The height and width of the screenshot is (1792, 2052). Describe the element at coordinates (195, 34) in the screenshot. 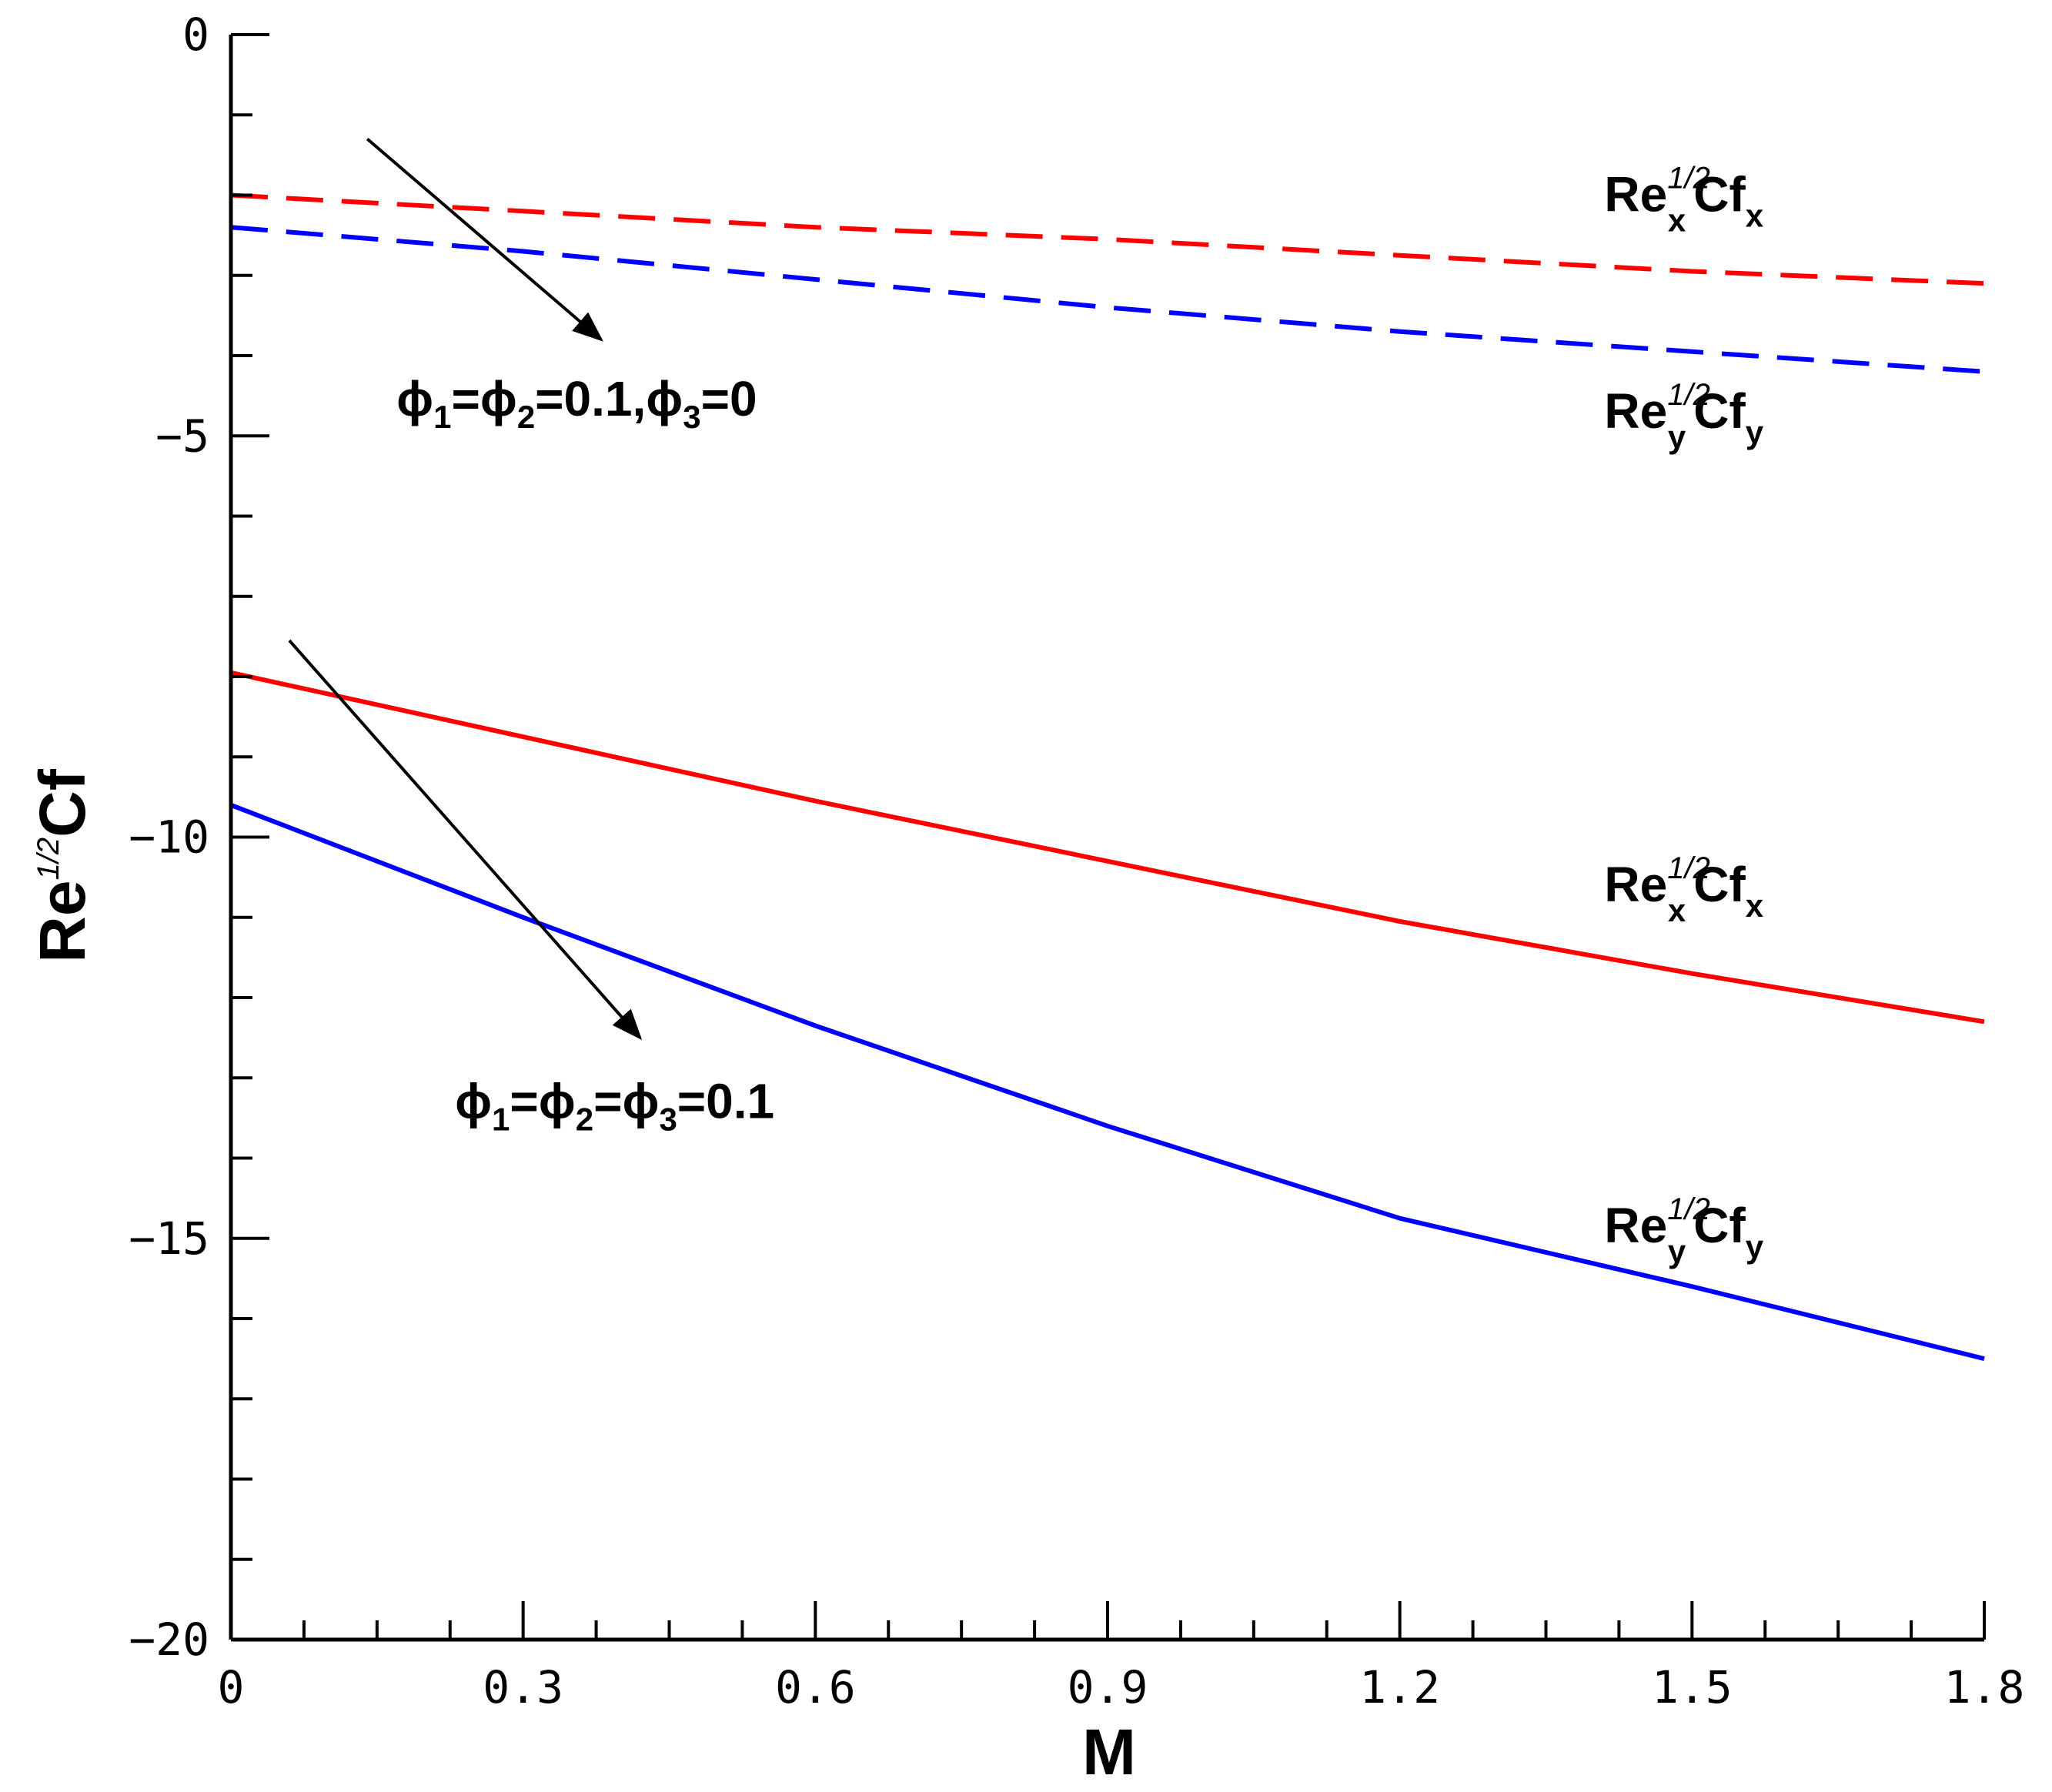

I see `y-tick-label: 0` at that location.